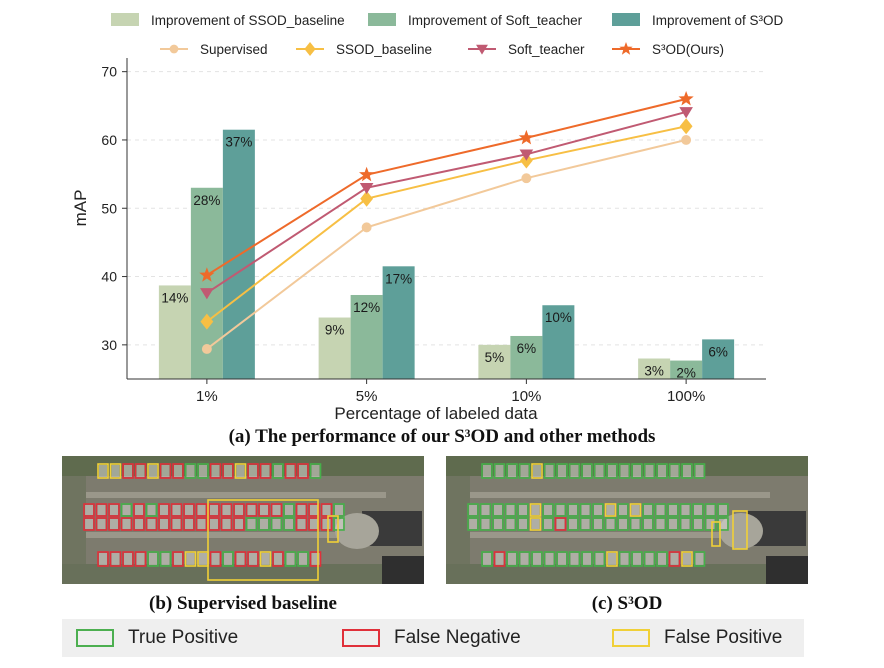 Image resolution: width=884 pixels, height=668 pixels. I want to click on bar-data-label: 17%, so click(398, 278).